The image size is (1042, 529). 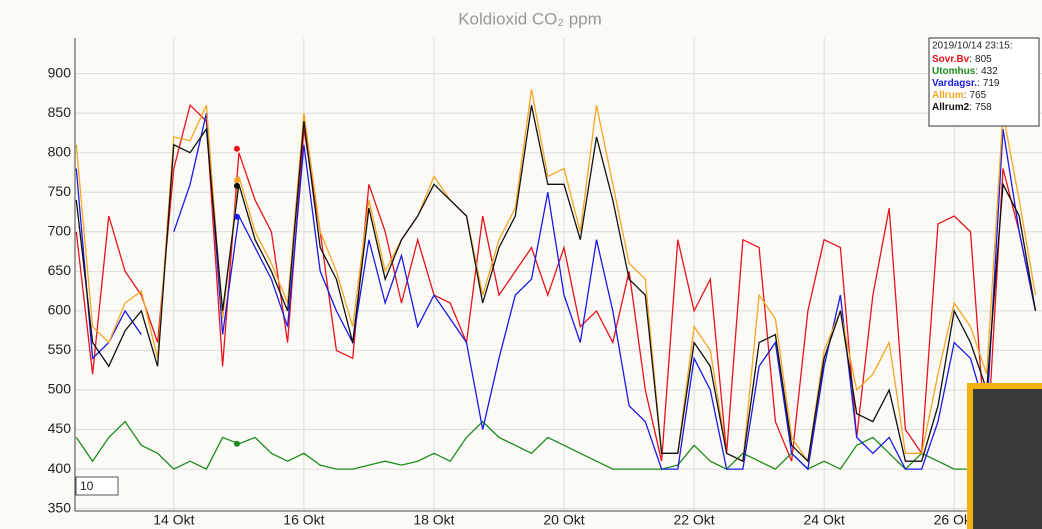 I want to click on legend-entry: Allrum2: 758, so click(x=962, y=107).